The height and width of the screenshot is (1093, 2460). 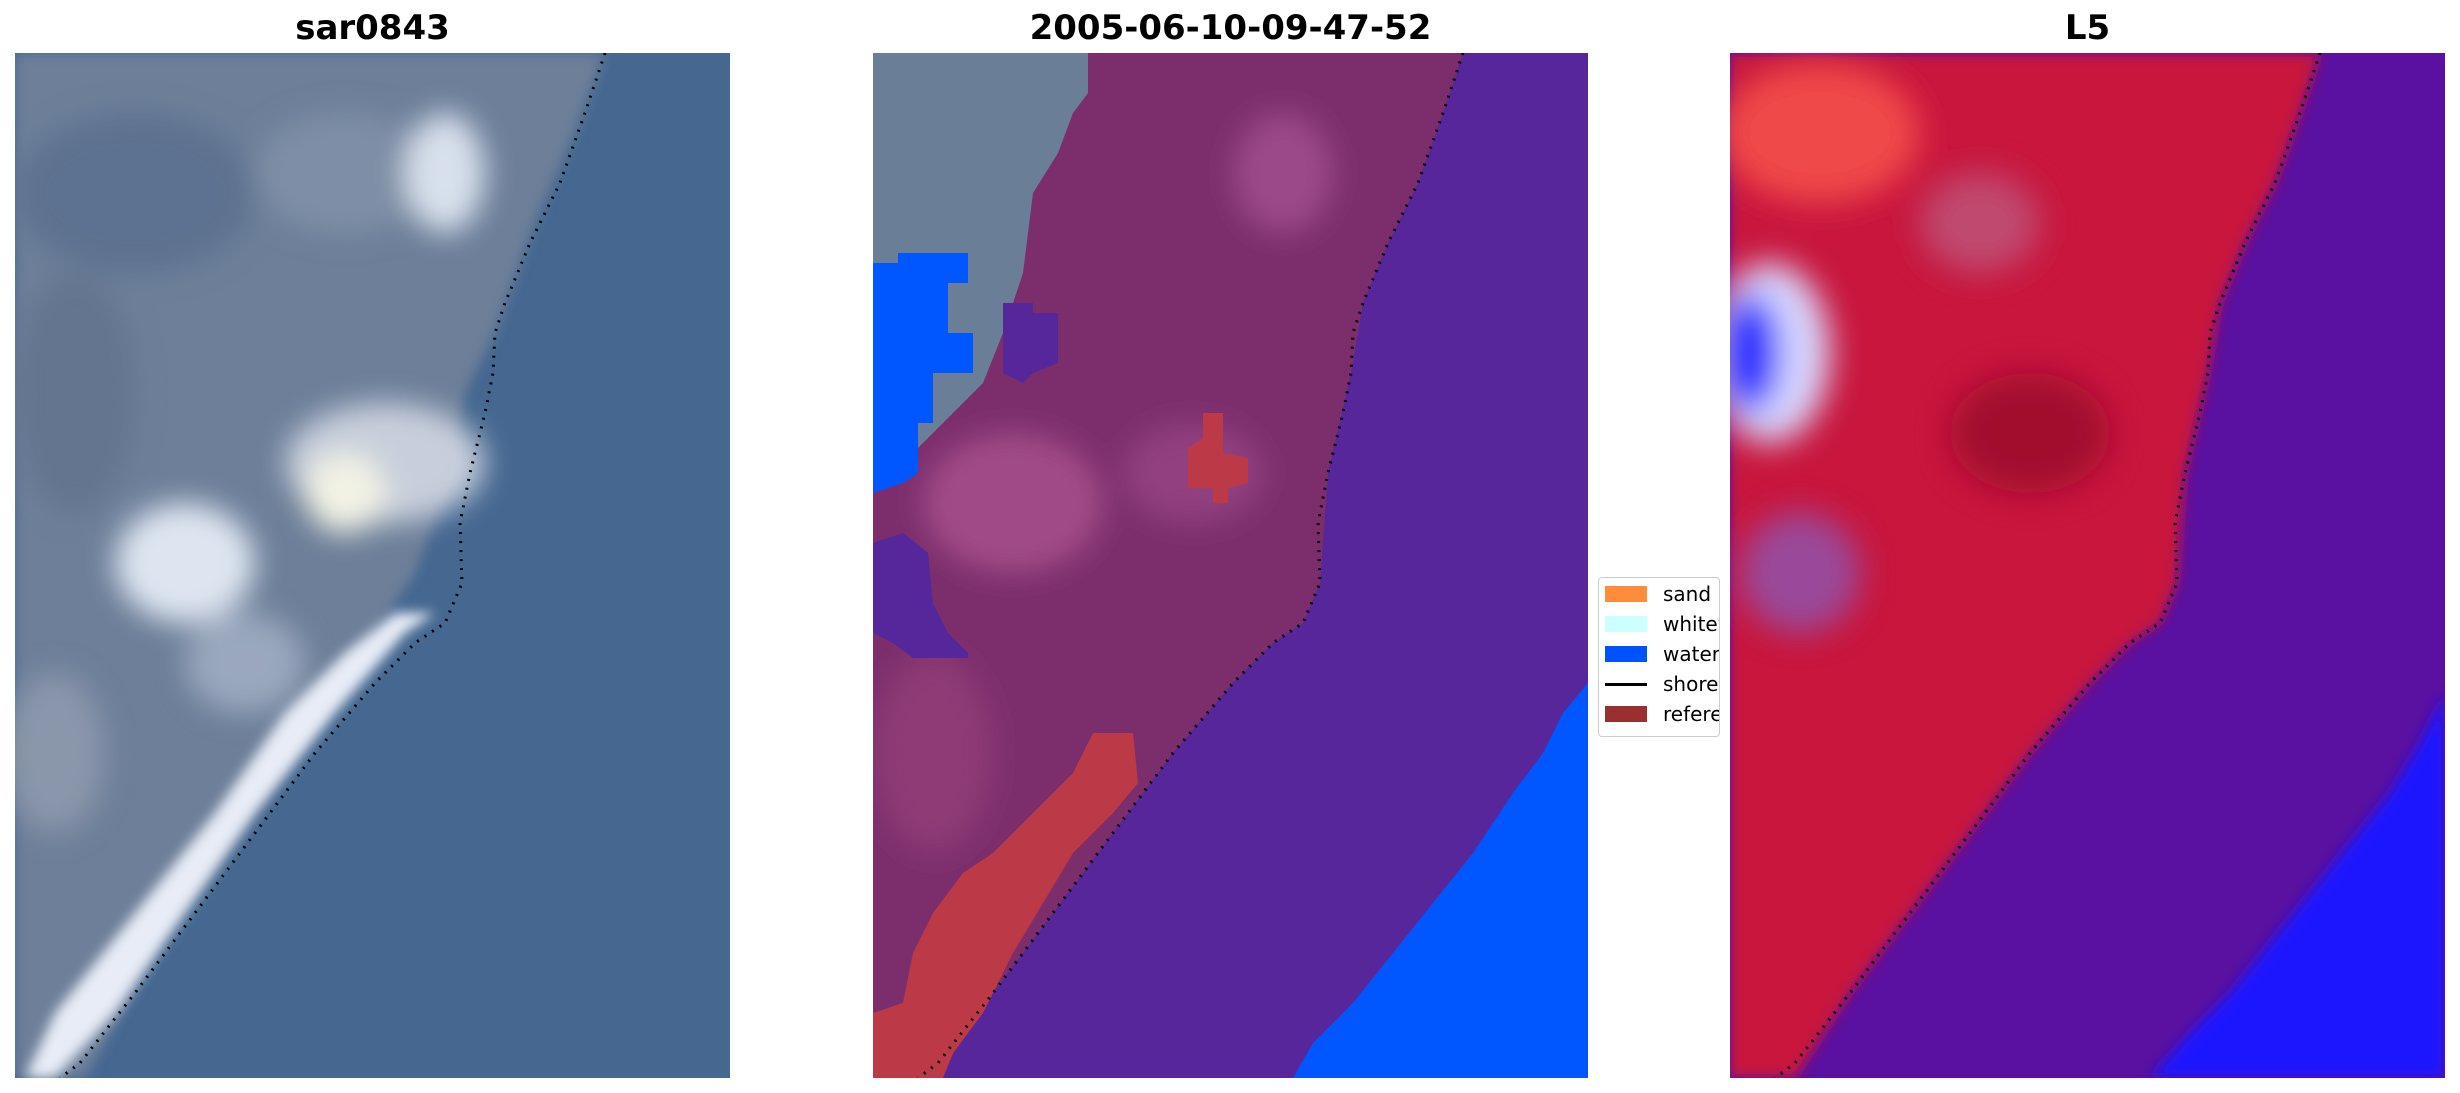 I want to click on legend-label-sand: sand, so click(x=1687, y=594).